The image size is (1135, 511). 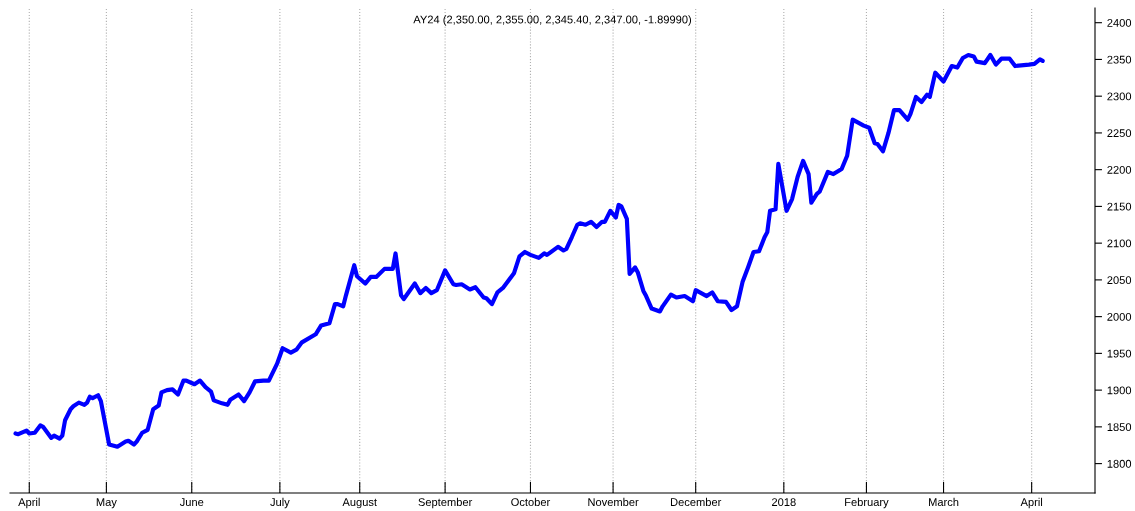 I want to click on x-tick-label: March, so click(x=944, y=502).